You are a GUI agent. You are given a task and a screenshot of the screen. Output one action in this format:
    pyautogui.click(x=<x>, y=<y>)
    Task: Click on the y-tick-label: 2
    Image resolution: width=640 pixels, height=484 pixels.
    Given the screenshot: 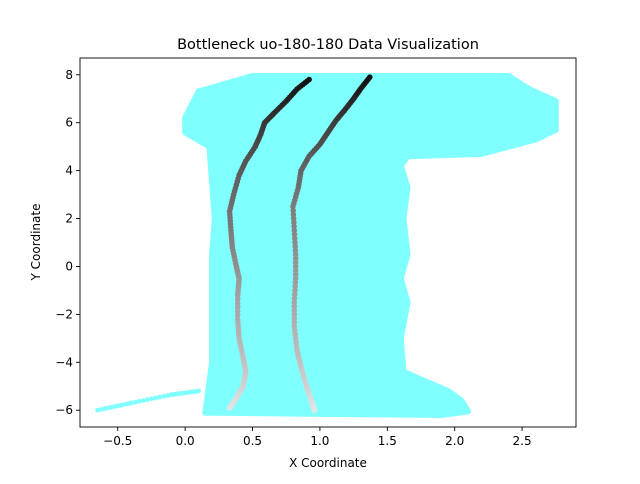 What is the action you would take?
    pyautogui.click(x=69, y=219)
    